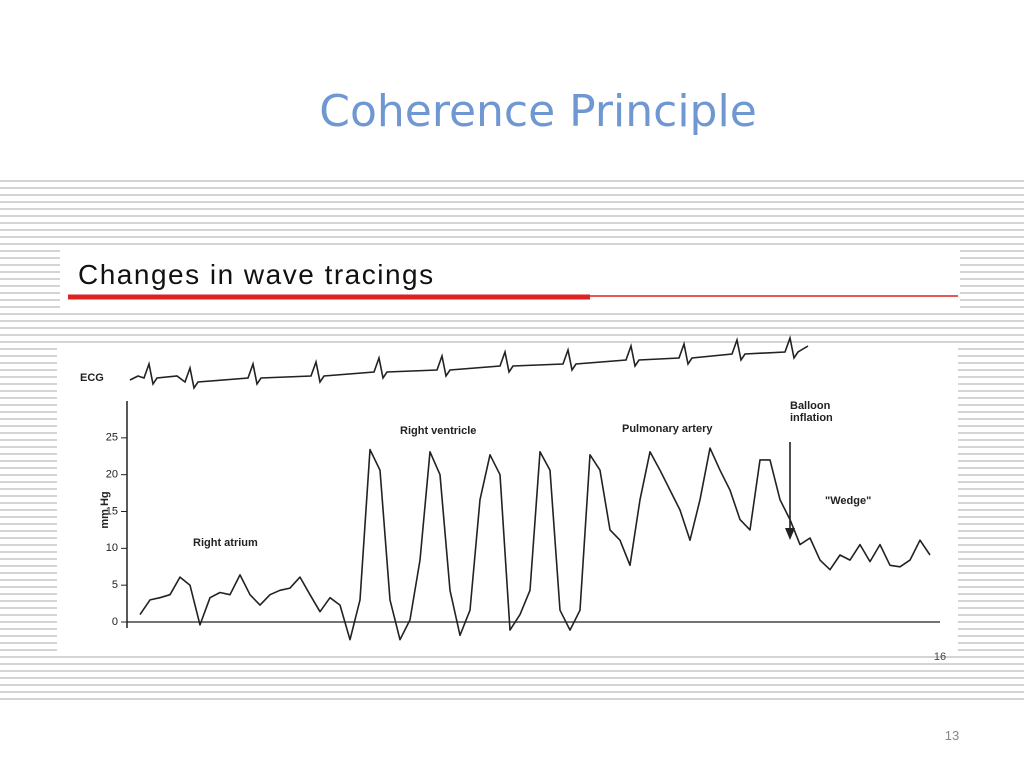 The width and height of the screenshot is (1024, 768). I want to click on annotation: "Wedge", so click(848, 501).